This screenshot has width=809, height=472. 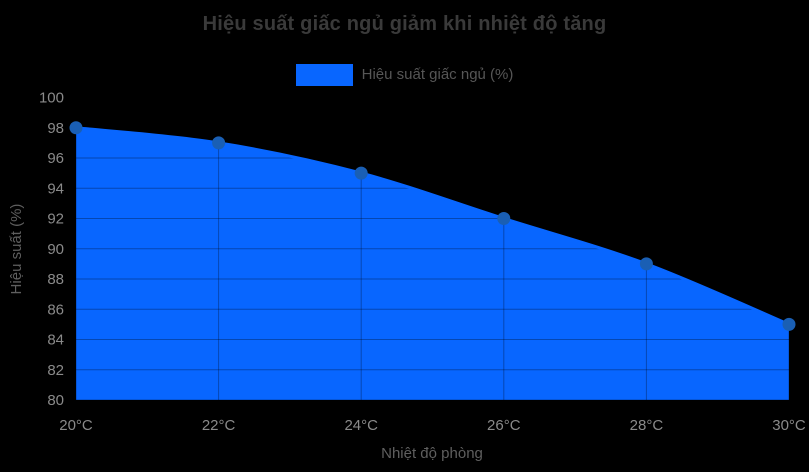 What do you see at coordinates (55, 219) in the screenshot?
I see `y-tick-label: 92` at bounding box center [55, 219].